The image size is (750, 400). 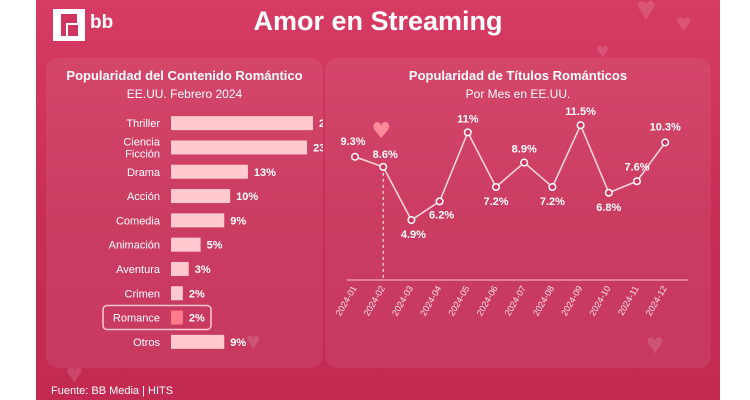 I want to click on x-tick-label: 2024-01, so click(x=346, y=301).